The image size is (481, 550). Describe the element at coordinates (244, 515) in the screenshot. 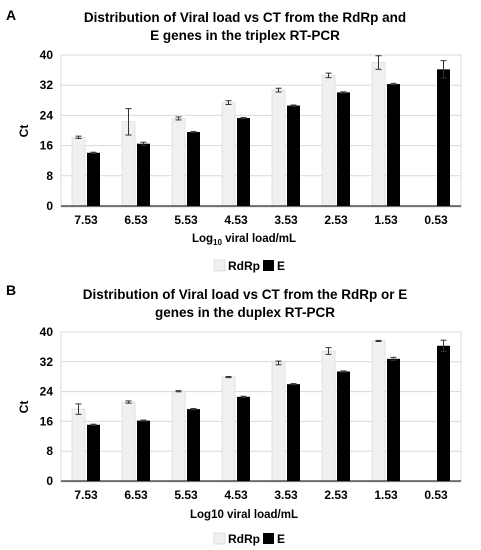

I see `x-axis-label: Log10 viral load/mL` at that location.